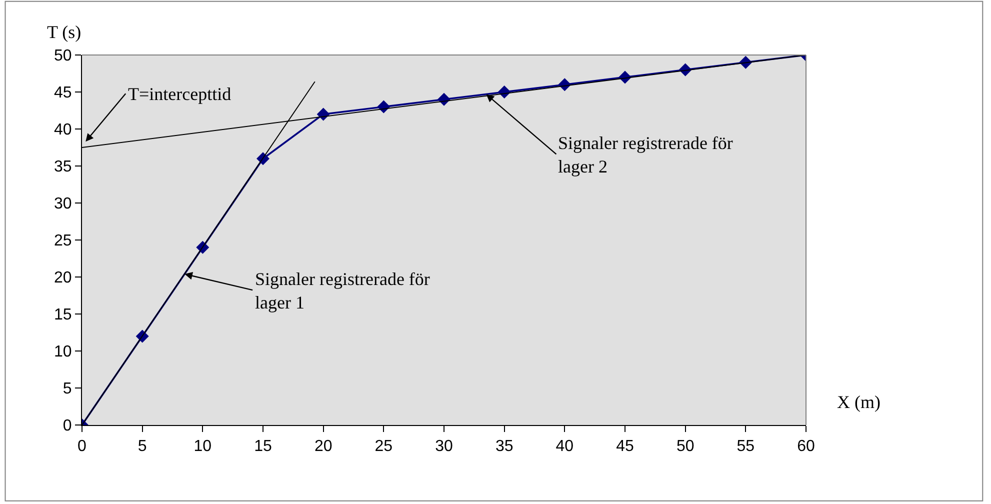  Describe the element at coordinates (63, 352) in the screenshot. I see `y-tick-label: 10` at that location.